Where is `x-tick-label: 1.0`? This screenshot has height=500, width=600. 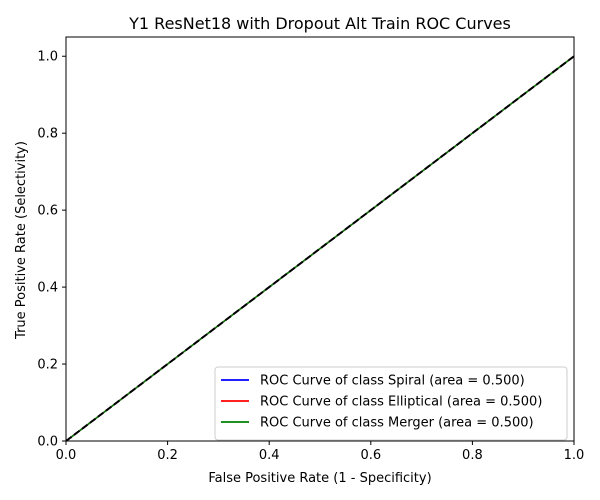
x-tick-label: 1.0 is located at coordinates (574, 455).